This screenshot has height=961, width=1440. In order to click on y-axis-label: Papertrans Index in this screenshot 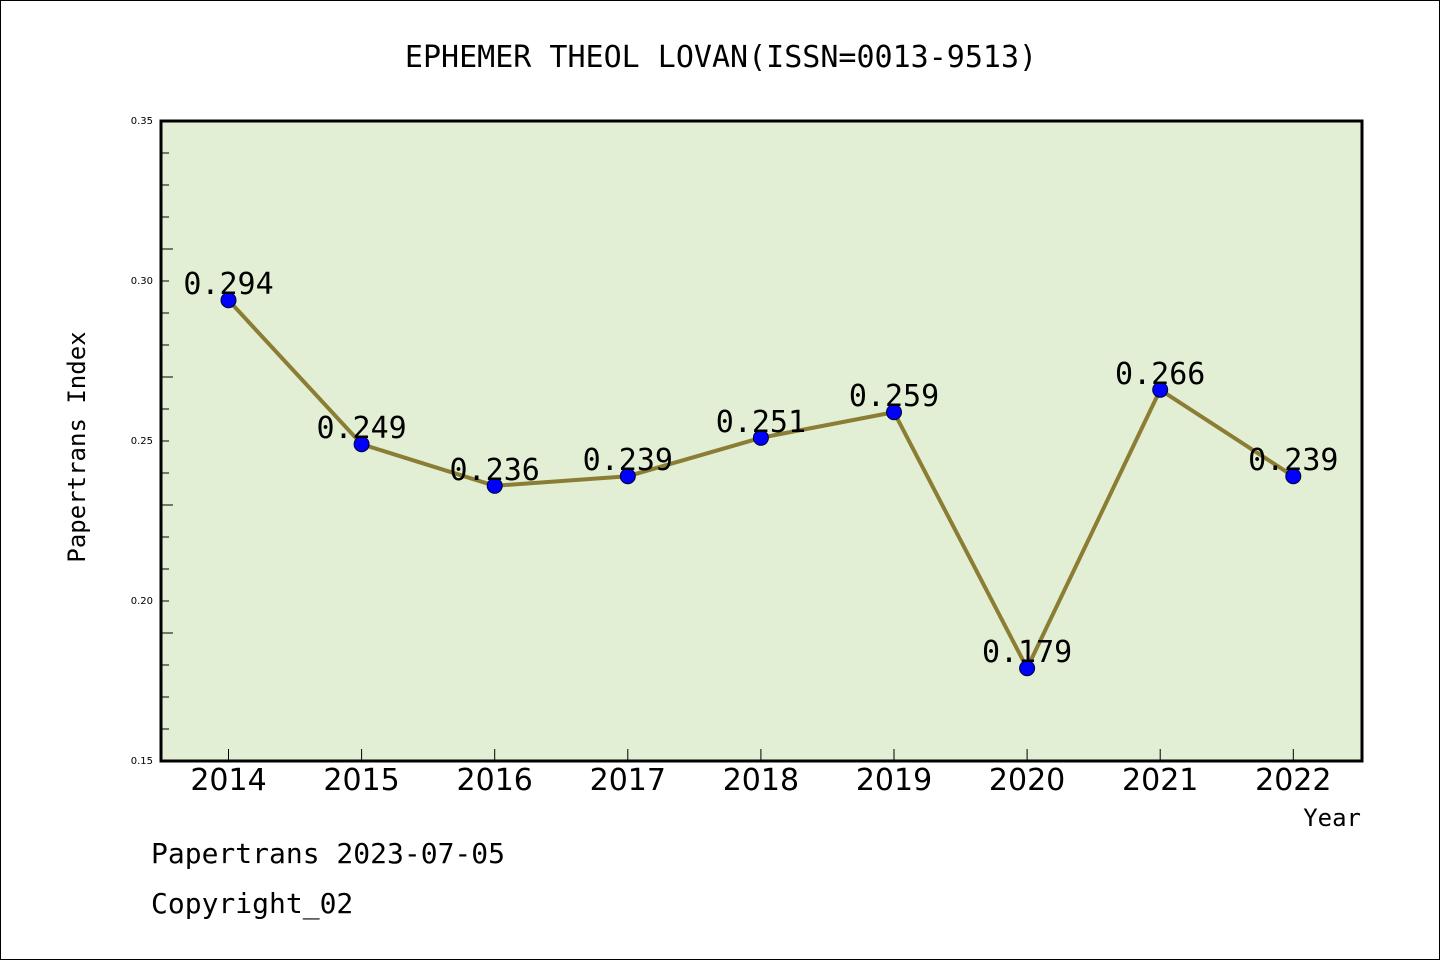, I will do `click(77, 446)`.